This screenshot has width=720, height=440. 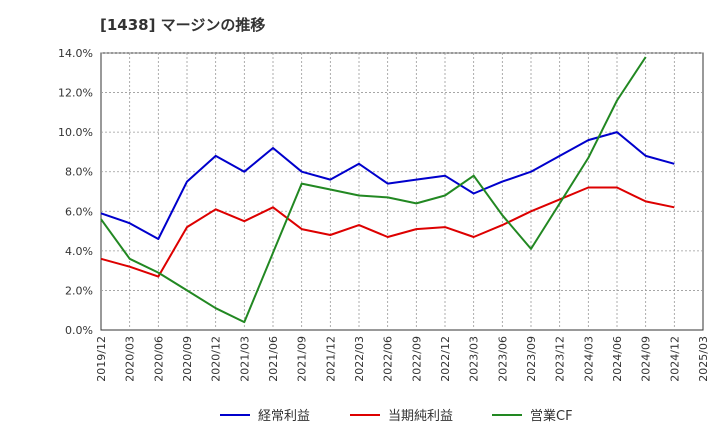 I want to click on x-tick-label: 2021/03, so click(x=244, y=359).